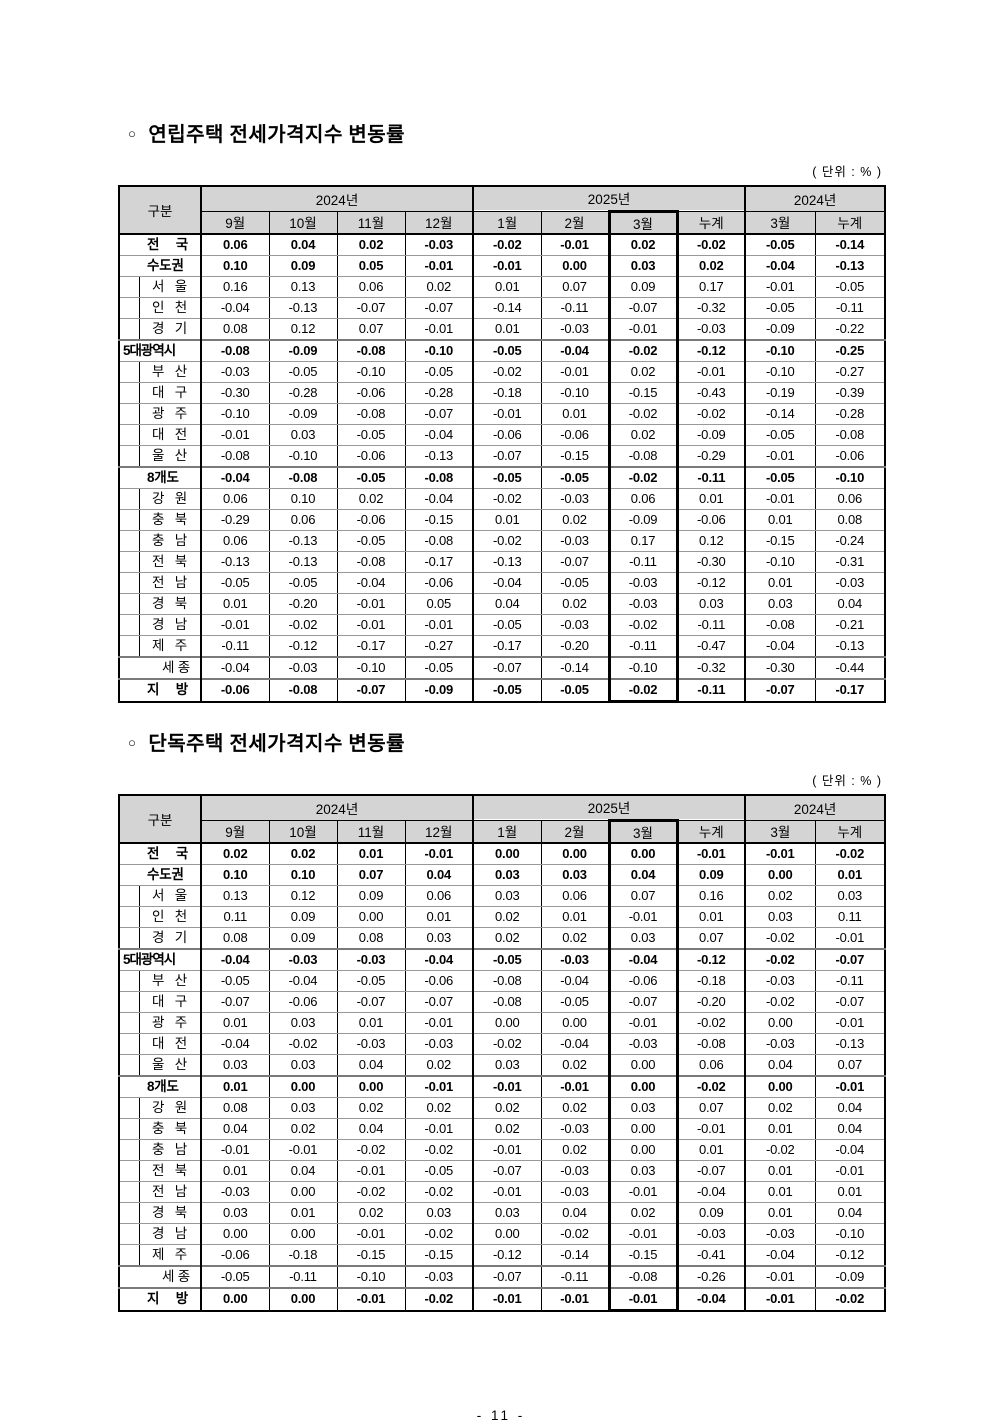 The image size is (1000, 1423). What do you see at coordinates (711, 222) in the screenshot?
I see `header-month: 누계` at bounding box center [711, 222].